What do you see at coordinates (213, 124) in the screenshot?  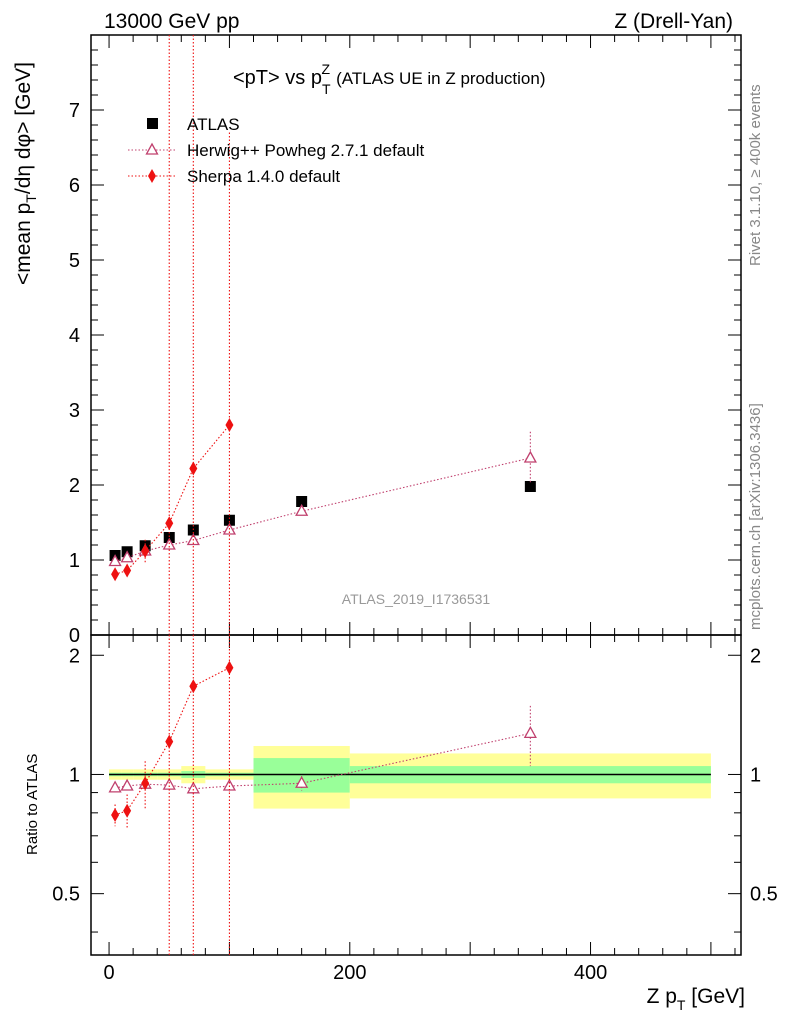 I see `legend-label-atlas: ATLAS` at bounding box center [213, 124].